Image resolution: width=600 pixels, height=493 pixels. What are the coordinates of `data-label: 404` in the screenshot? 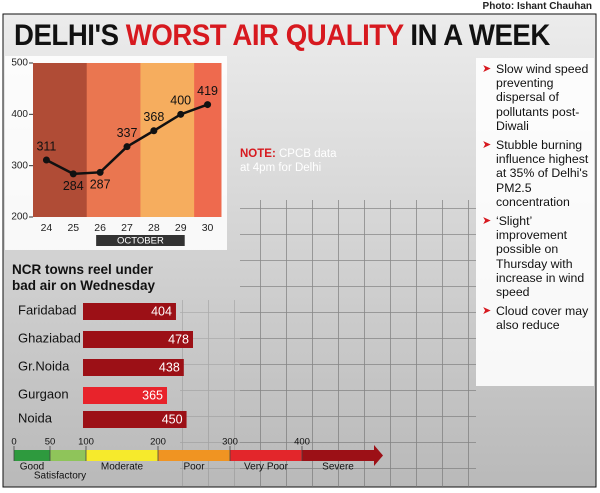 It's located at (161, 311).